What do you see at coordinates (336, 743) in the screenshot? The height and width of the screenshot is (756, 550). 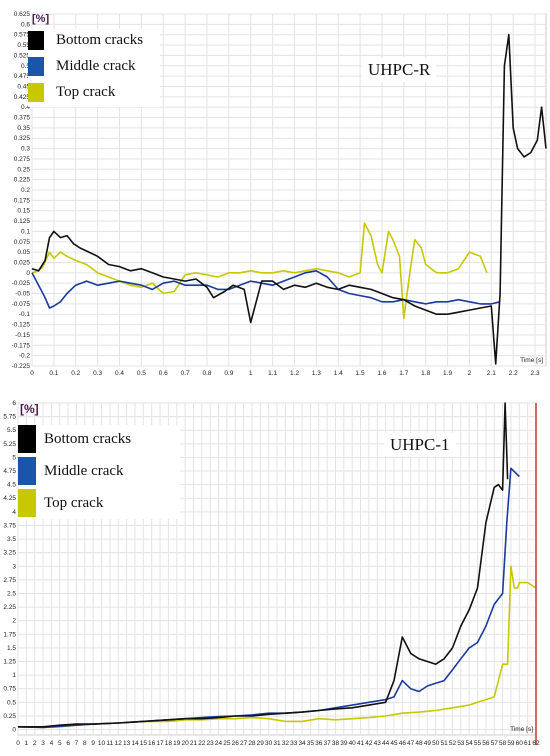 I see `uhpc-1-x-tick-label: 38` at bounding box center [336, 743].